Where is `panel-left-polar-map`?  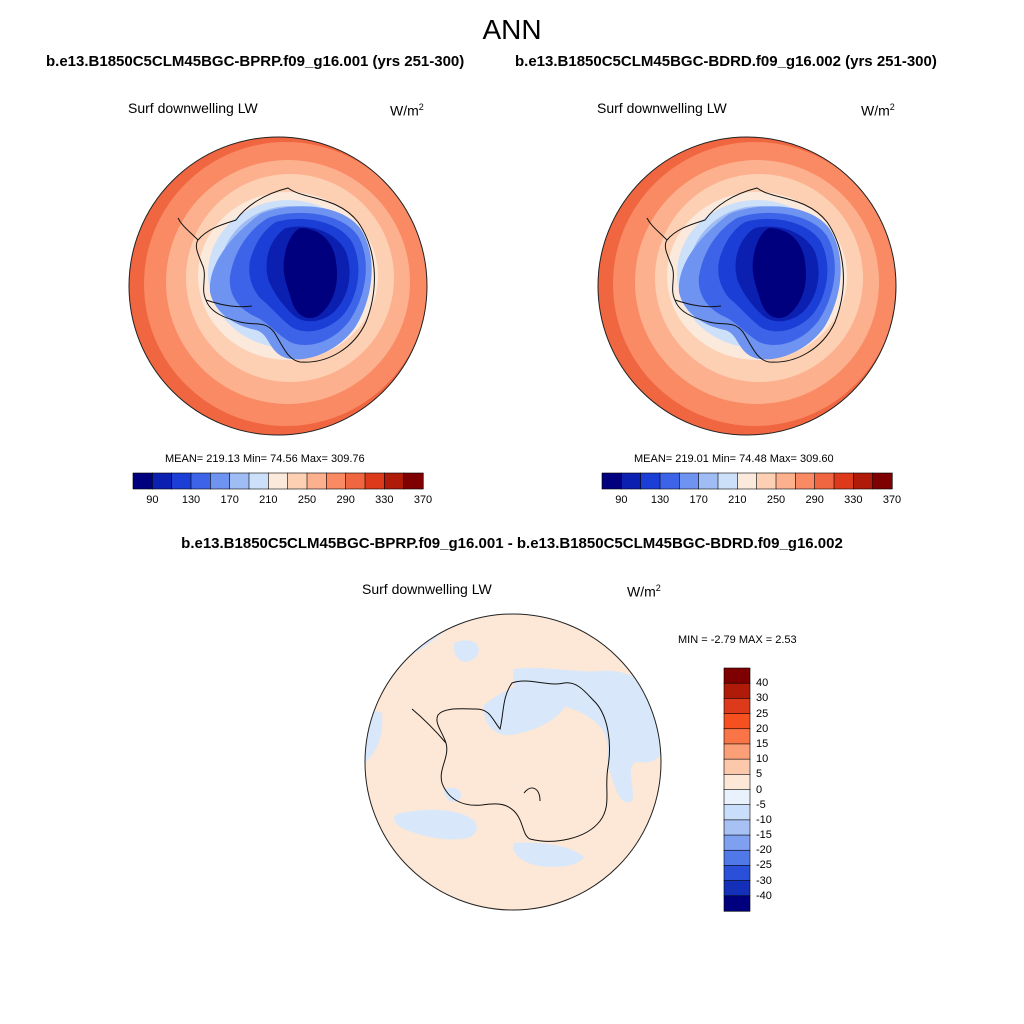 panel-left-polar-map is located at coordinates (278, 286).